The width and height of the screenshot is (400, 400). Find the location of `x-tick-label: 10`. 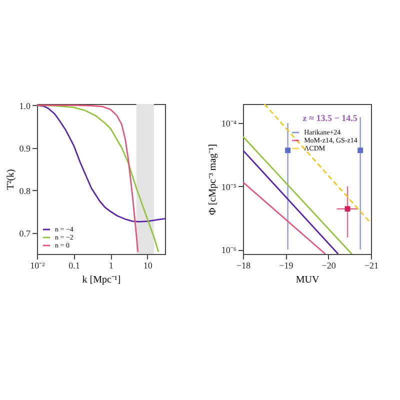

x-tick-label: 10 is located at coordinates (148, 265).